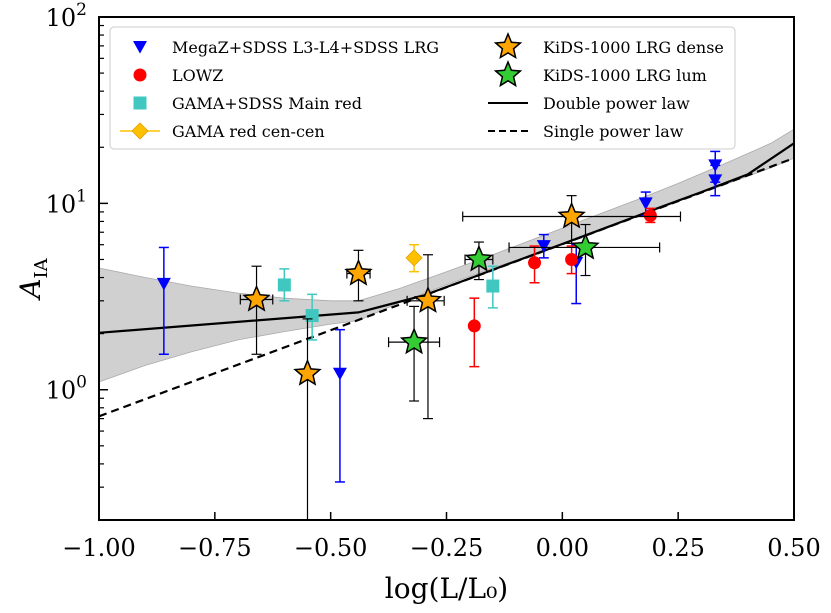  I want to click on y-tick-label: 10¹, so click(66, 202).